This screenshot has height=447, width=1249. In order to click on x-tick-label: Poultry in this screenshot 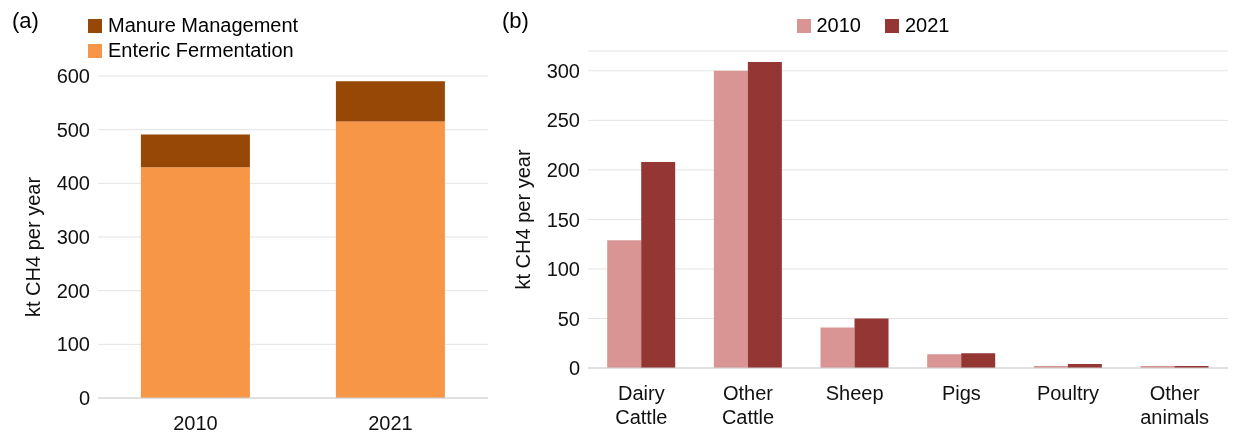, I will do `click(1068, 393)`.